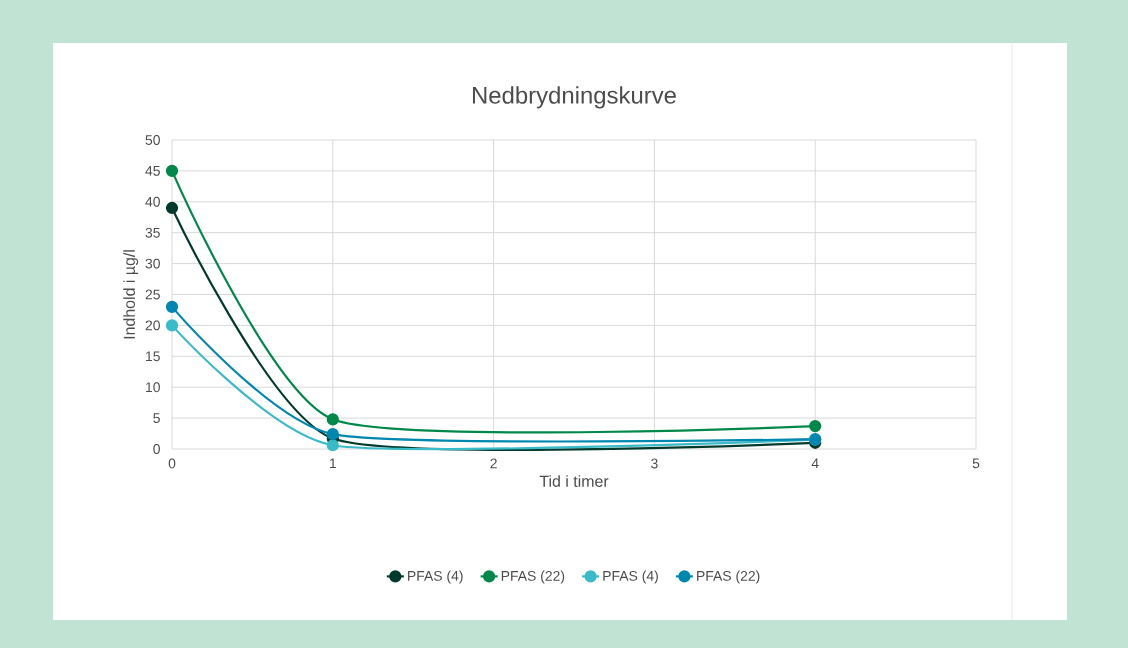 This screenshot has height=648, width=1128. What do you see at coordinates (493, 463) in the screenshot?
I see `x-tick-label: 2` at bounding box center [493, 463].